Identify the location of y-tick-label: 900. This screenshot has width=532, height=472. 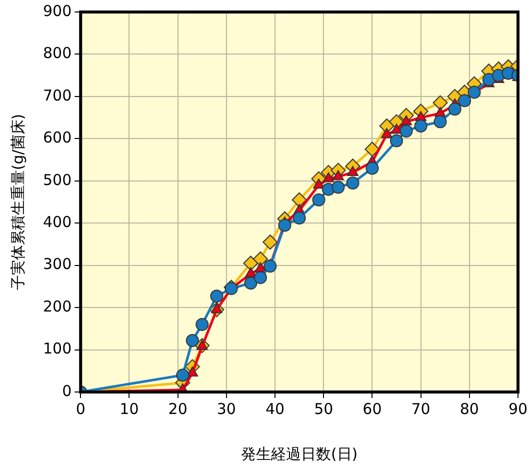
(57, 11).